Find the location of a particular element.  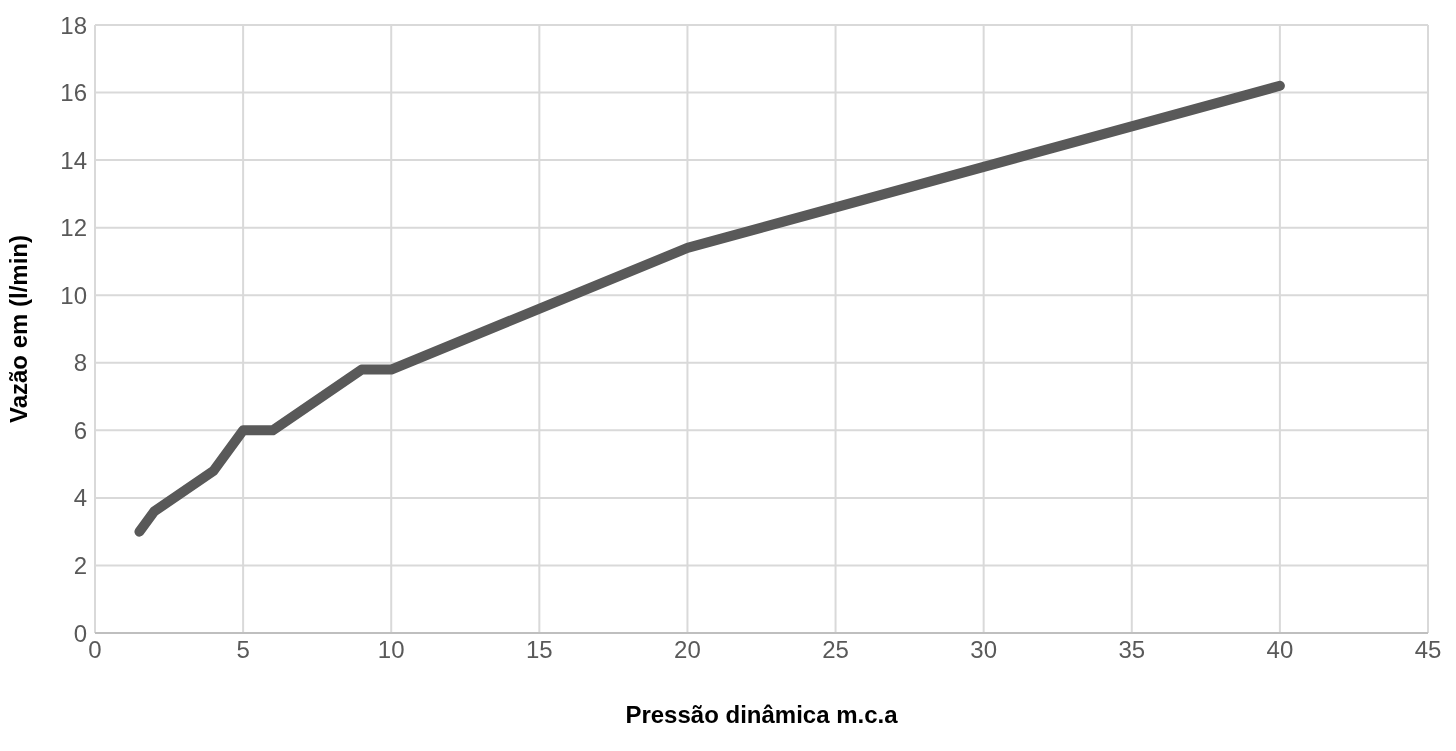

y-axis-title: Vazão em (l/min) is located at coordinates (18, 329).